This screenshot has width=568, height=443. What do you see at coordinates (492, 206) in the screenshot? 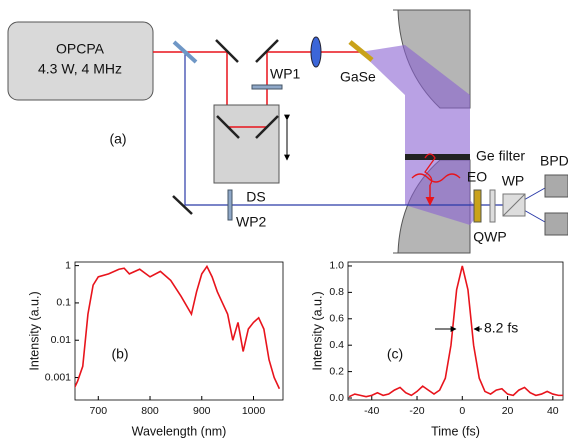
I see `qwp` at bounding box center [492, 206].